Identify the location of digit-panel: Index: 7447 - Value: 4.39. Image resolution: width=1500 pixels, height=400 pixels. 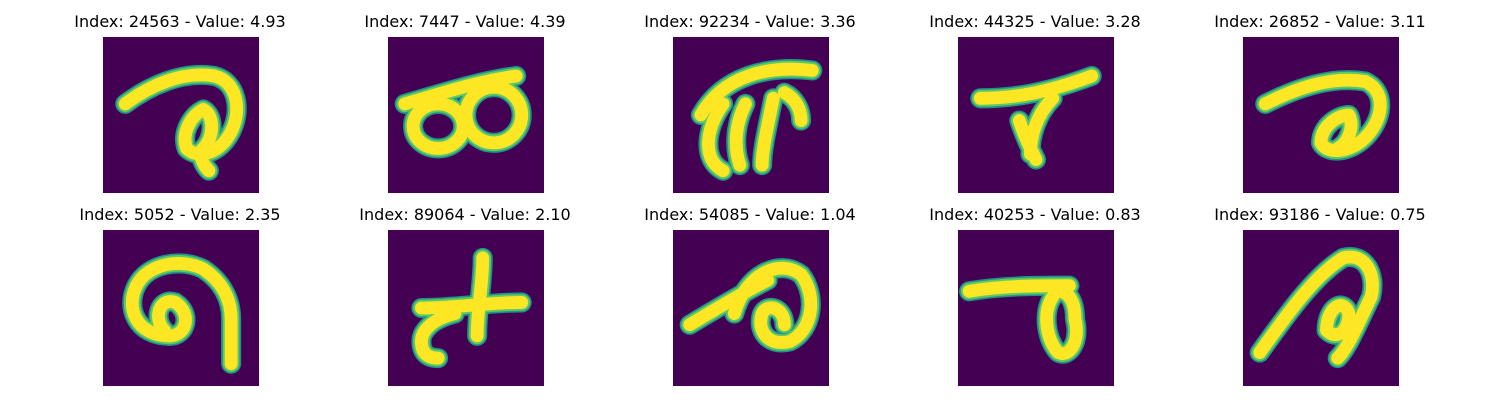
(465, 102).